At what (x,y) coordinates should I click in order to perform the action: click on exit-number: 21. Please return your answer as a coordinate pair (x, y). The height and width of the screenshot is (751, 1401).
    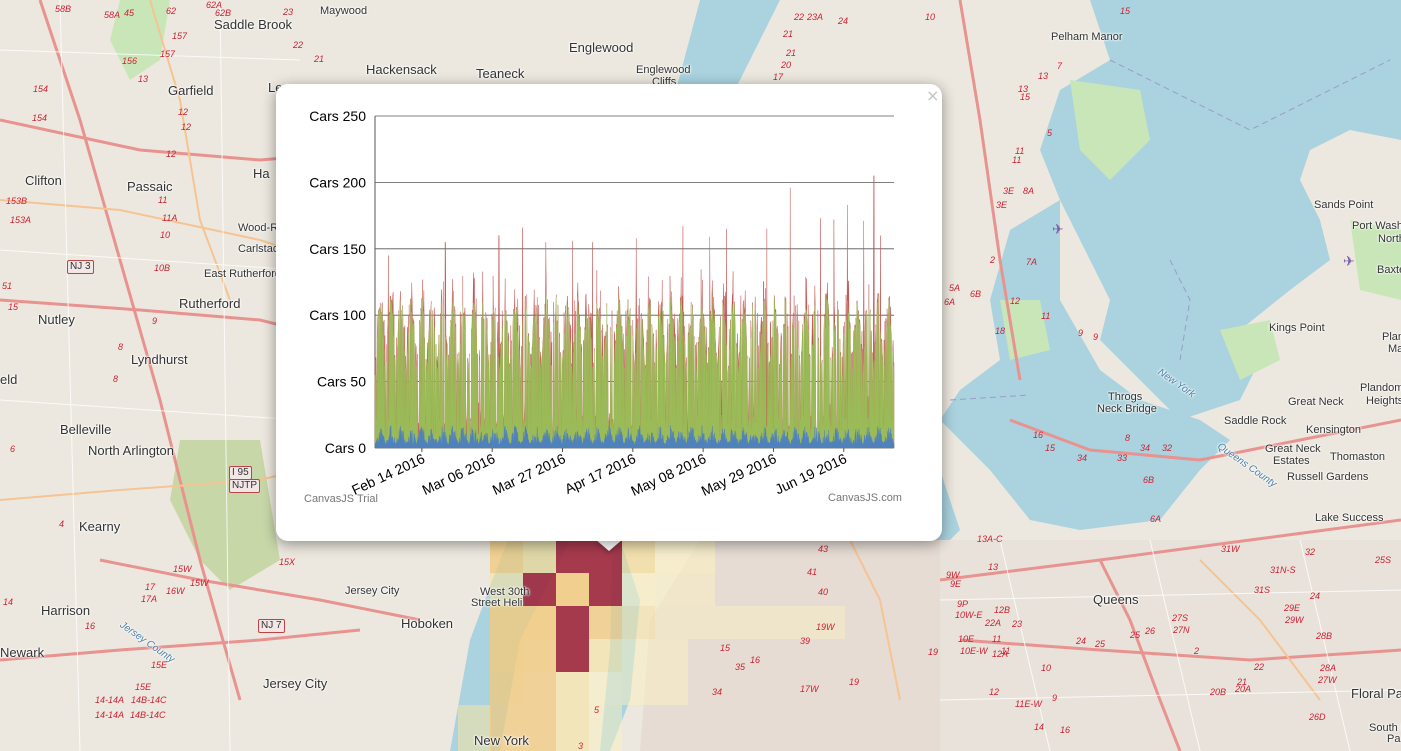
    Looking at the image, I should click on (791, 53).